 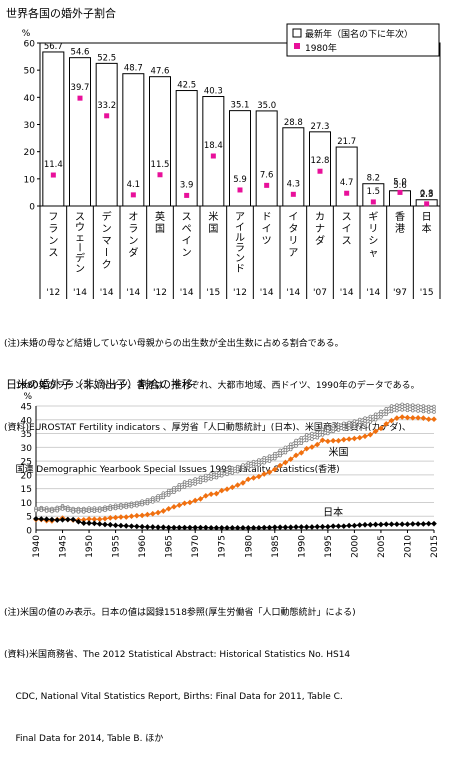 I want to click on marker-value-label: 4.3, so click(x=294, y=184).